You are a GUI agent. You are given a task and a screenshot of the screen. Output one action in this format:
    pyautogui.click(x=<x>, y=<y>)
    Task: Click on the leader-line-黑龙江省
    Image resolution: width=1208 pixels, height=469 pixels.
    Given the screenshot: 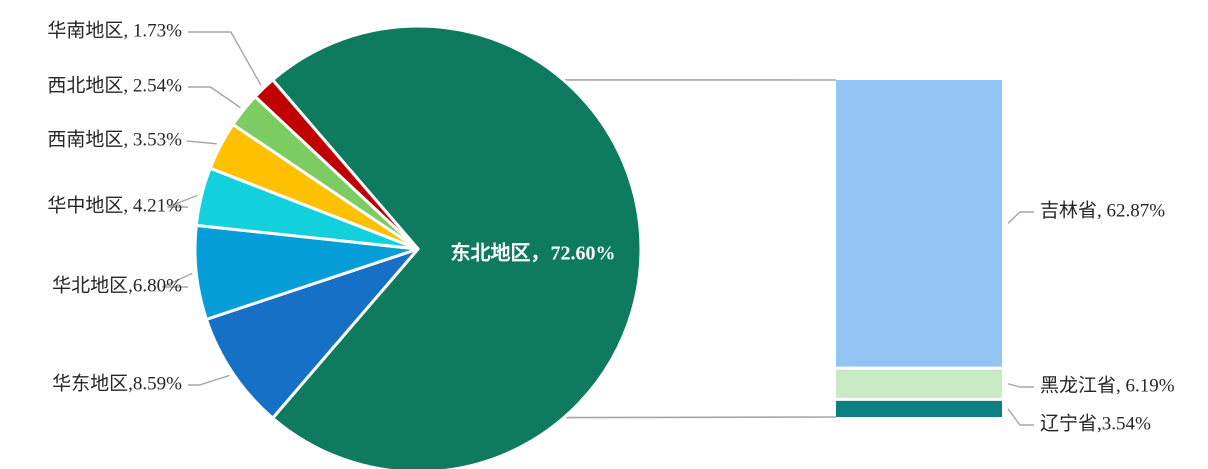 What is the action you would take?
    pyautogui.click(x=1020, y=385)
    